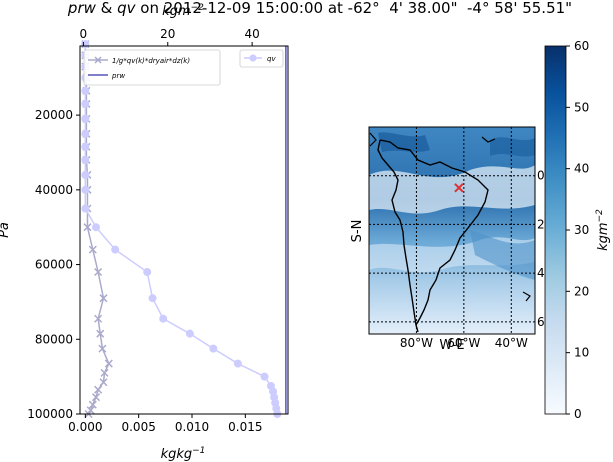 The height and width of the screenshot is (462, 613). What do you see at coordinates (106, 76) in the screenshot?
I see `legend-entry-prw: prw` at bounding box center [106, 76].